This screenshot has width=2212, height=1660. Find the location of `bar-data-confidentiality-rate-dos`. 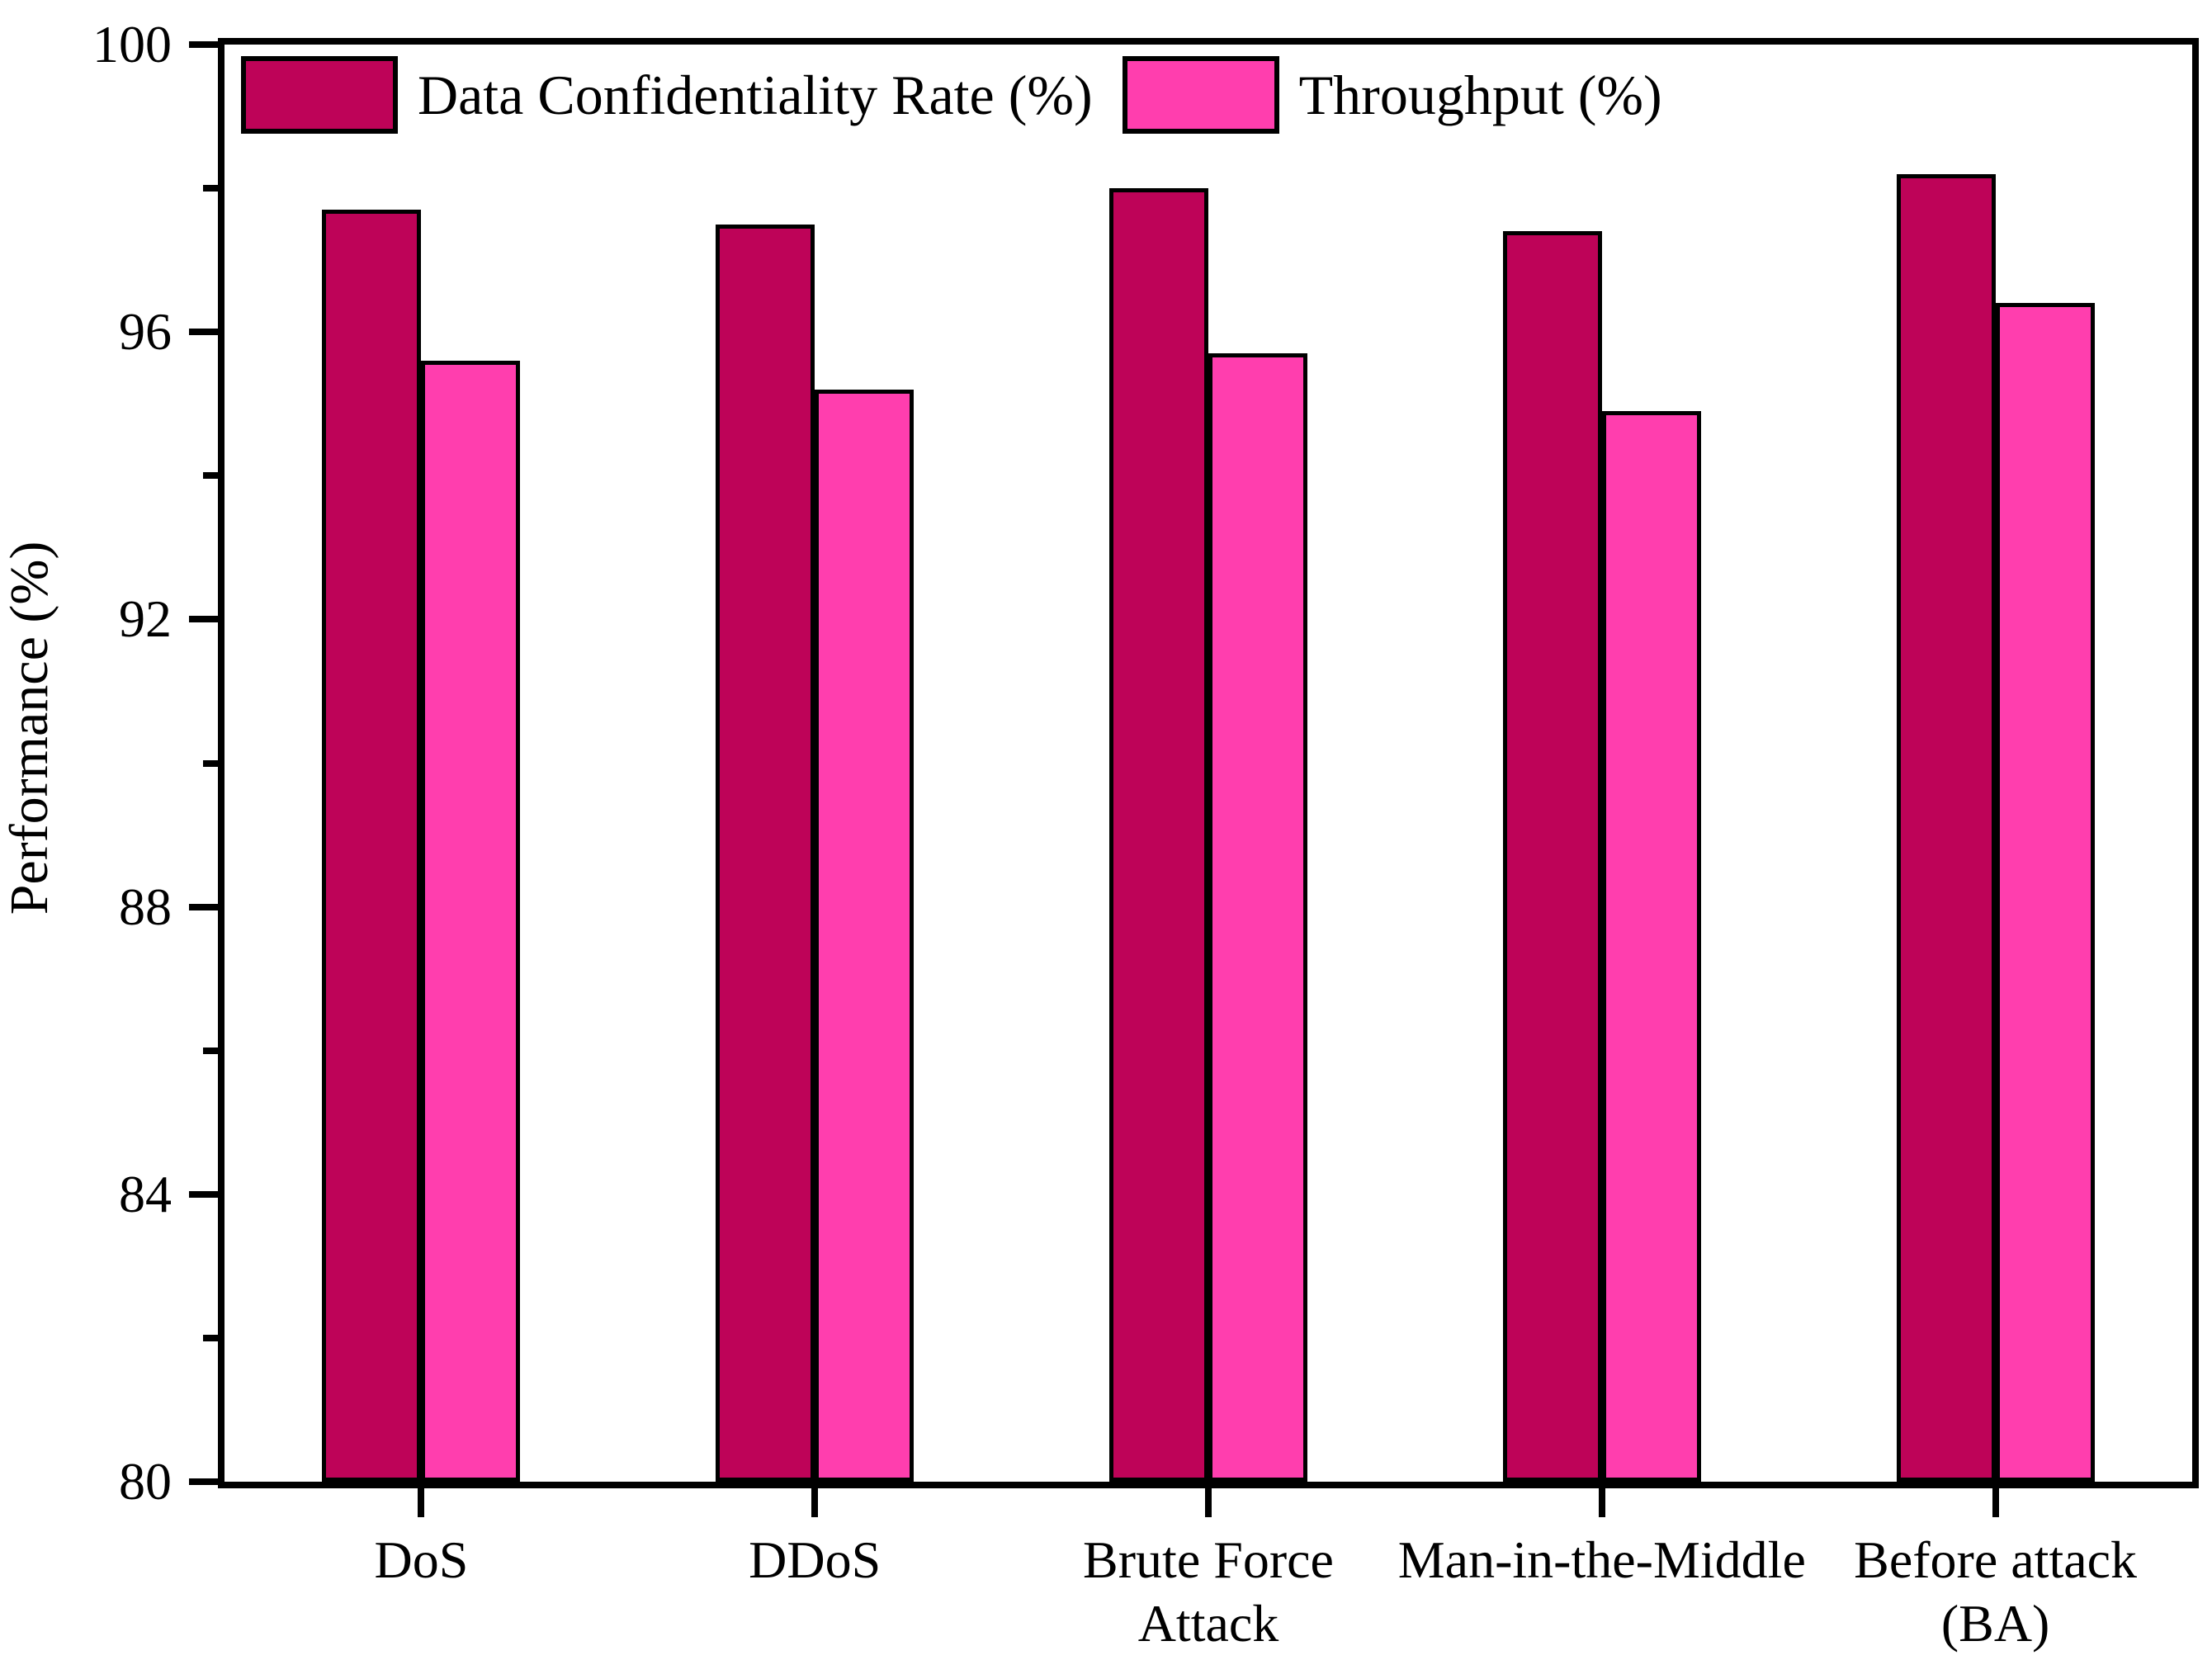

bar-data-confidentiality-rate-dos is located at coordinates (372, 846).